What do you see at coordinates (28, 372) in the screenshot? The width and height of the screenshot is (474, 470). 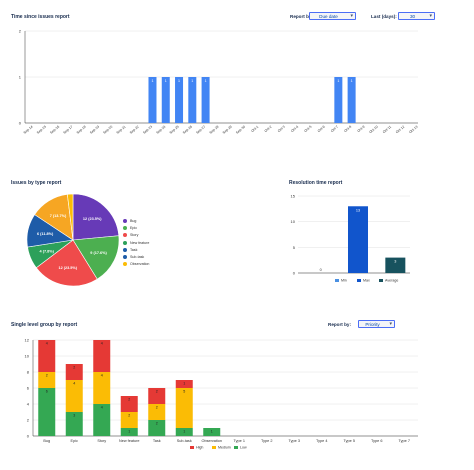 I see `y-tick-label: 8` at bounding box center [28, 372].